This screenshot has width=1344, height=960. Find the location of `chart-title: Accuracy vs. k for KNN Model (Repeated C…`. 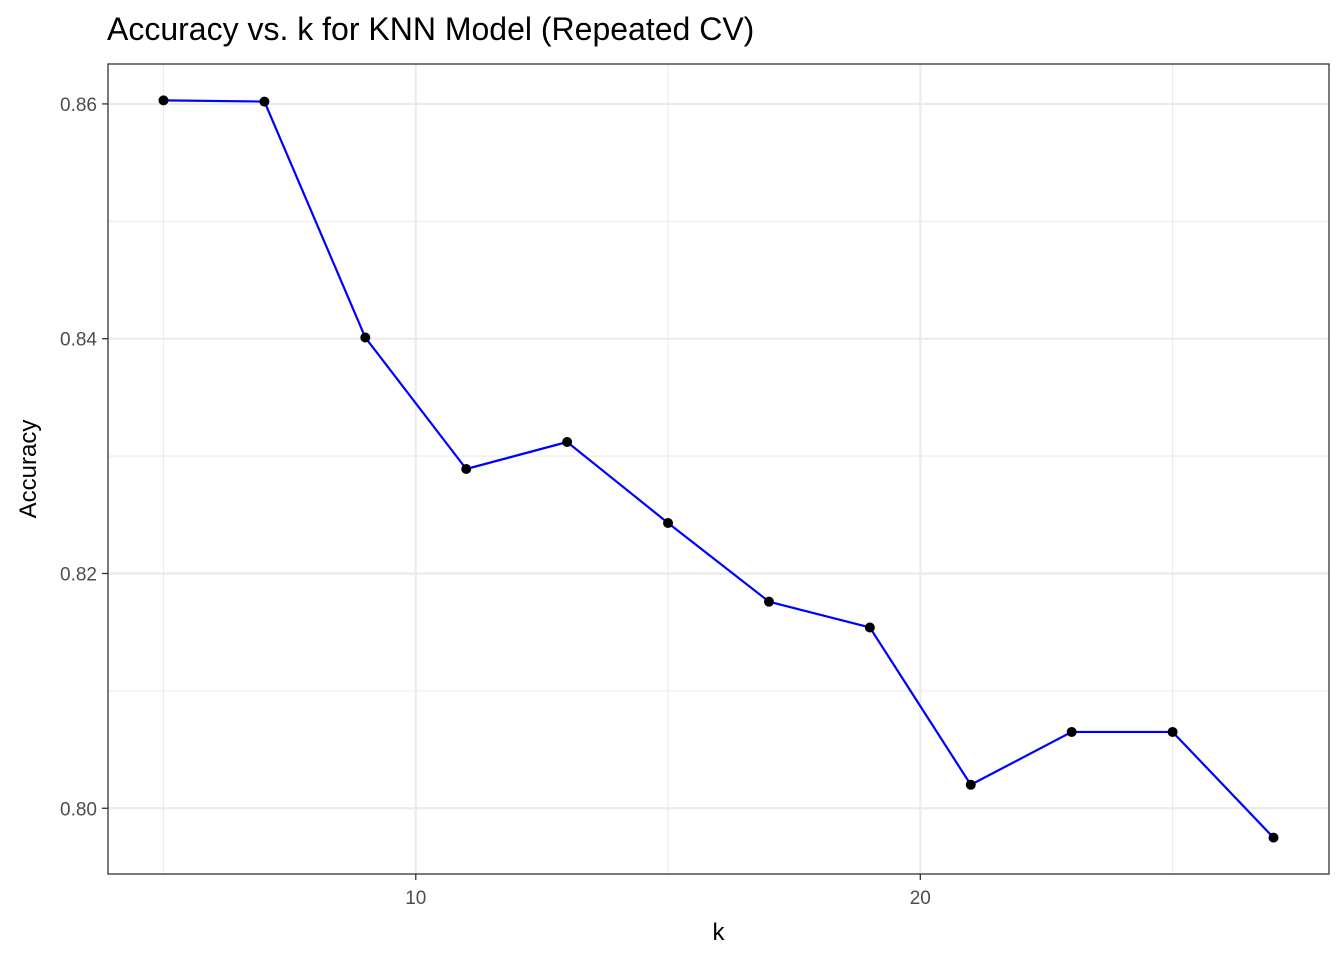

chart-title: Accuracy vs. k for KNN Model (Repeated C… is located at coordinates (430, 29).